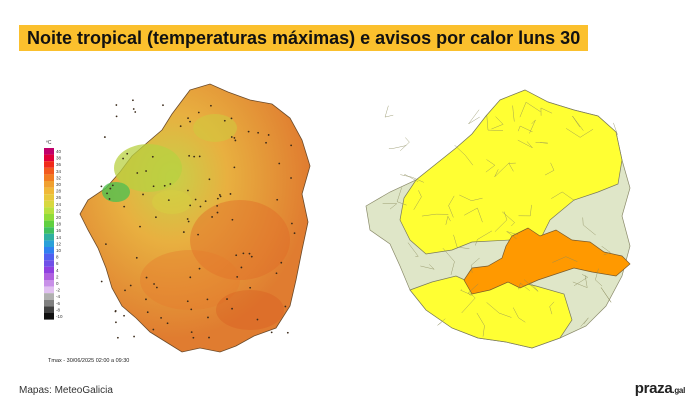 This screenshot has height=419, width=699. I want to click on legend-label: 0, so click(57, 283).